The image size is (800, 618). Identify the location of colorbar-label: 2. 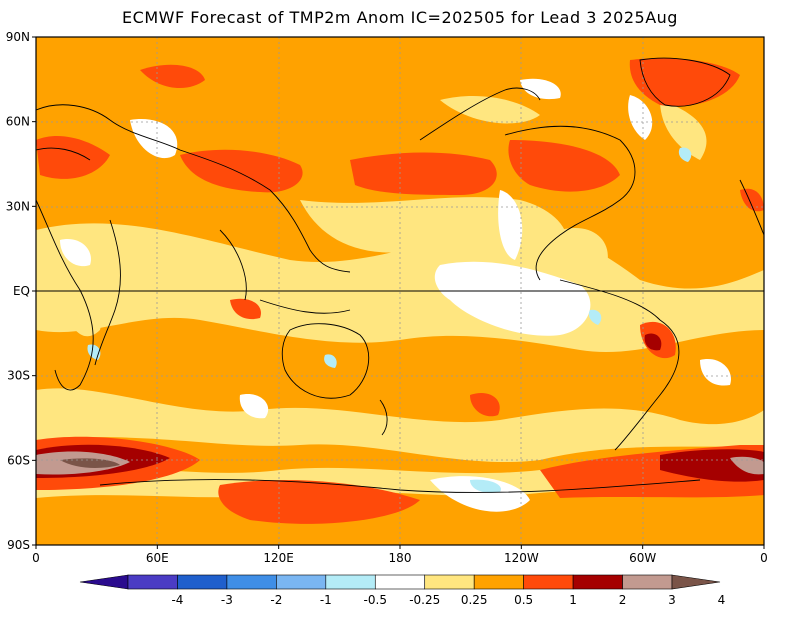
(623, 600).